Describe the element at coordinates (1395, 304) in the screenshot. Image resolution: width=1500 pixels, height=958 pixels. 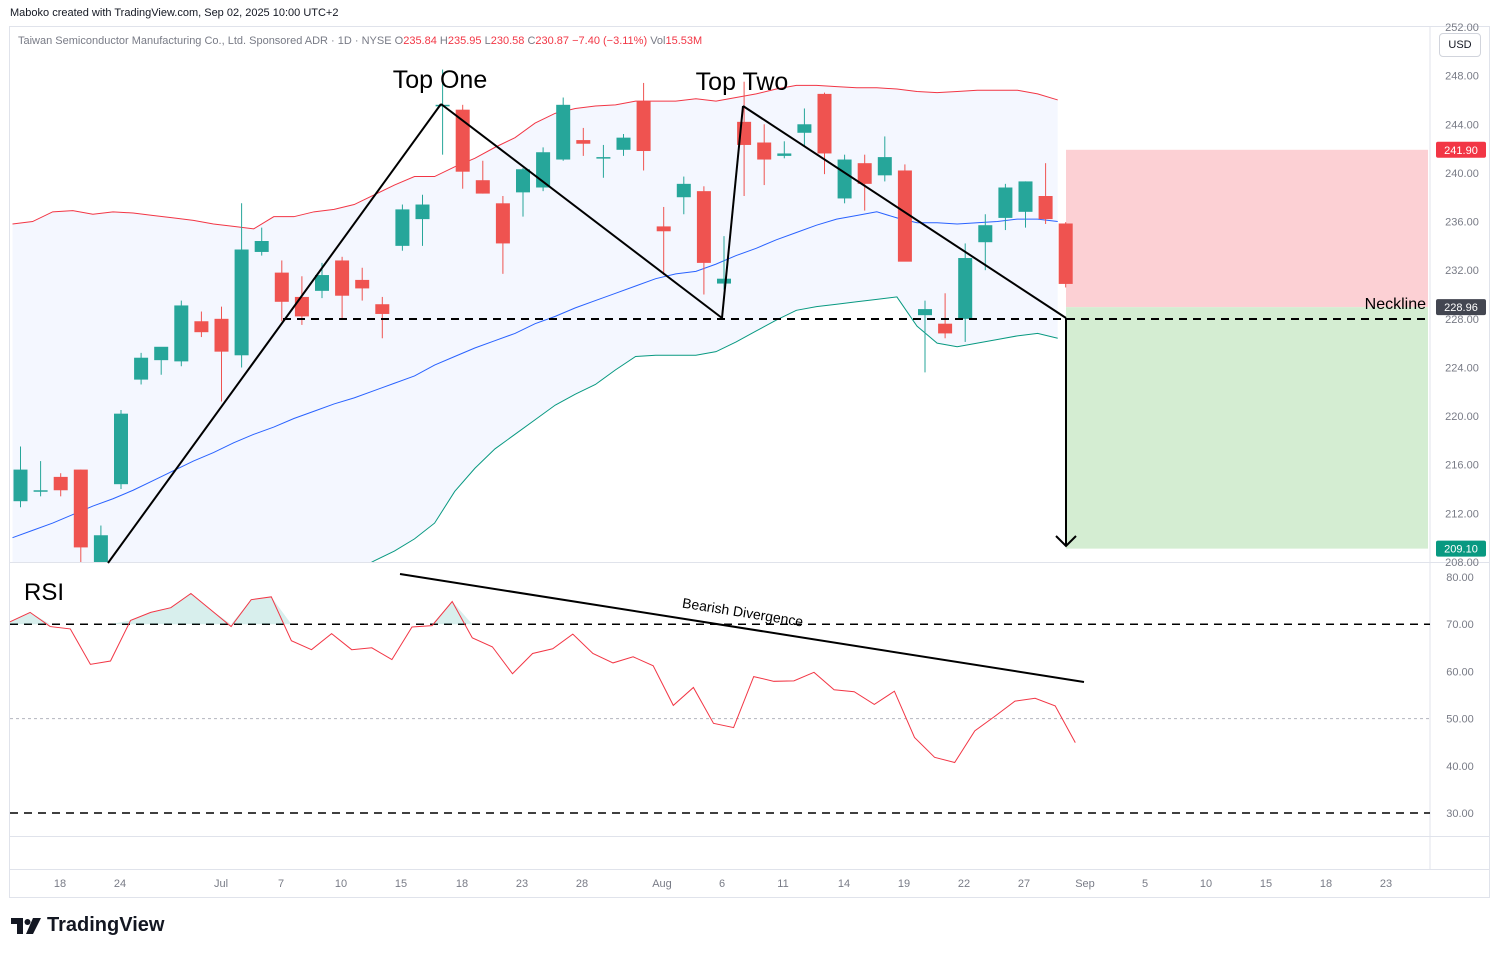
I see `neckline-label: Neckline` at that location.